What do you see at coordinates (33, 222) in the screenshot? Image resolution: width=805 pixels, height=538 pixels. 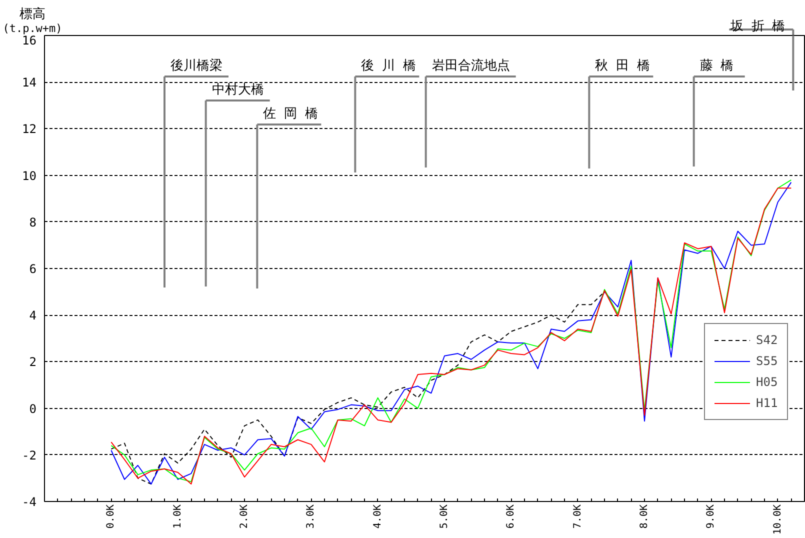 I see `y-tick-label: 8` at bounding box center [33, 222].